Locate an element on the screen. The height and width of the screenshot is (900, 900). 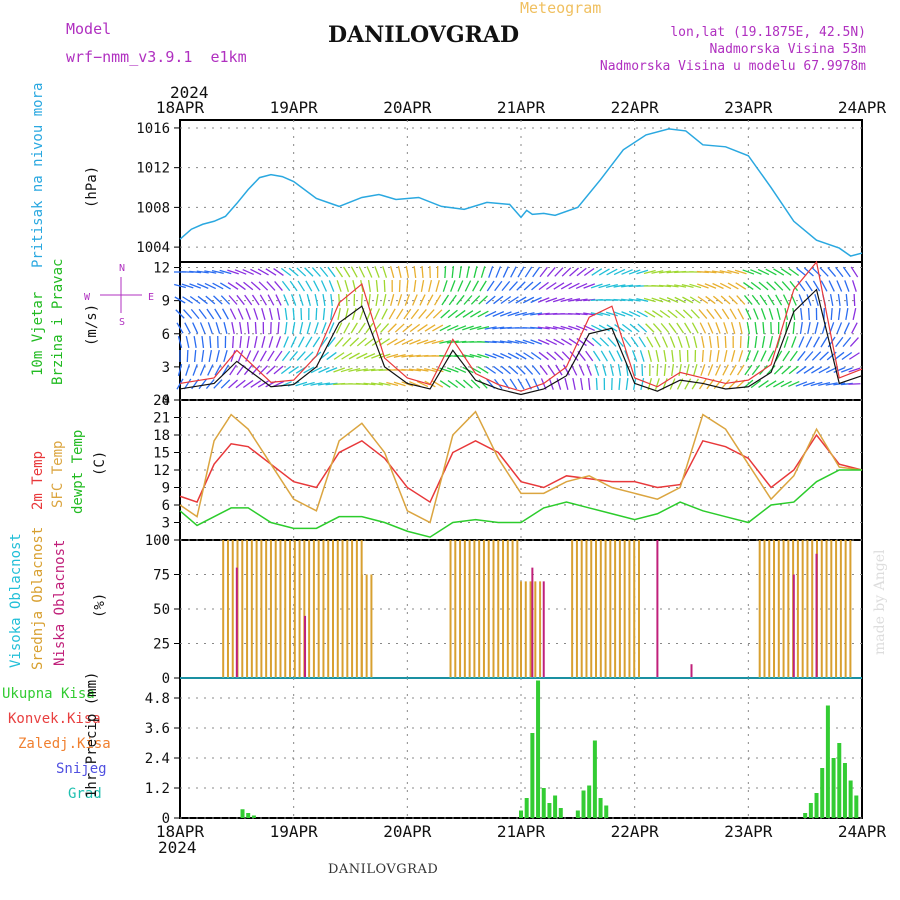
y-tick-label: 12 is located at coordinates (161, 269).